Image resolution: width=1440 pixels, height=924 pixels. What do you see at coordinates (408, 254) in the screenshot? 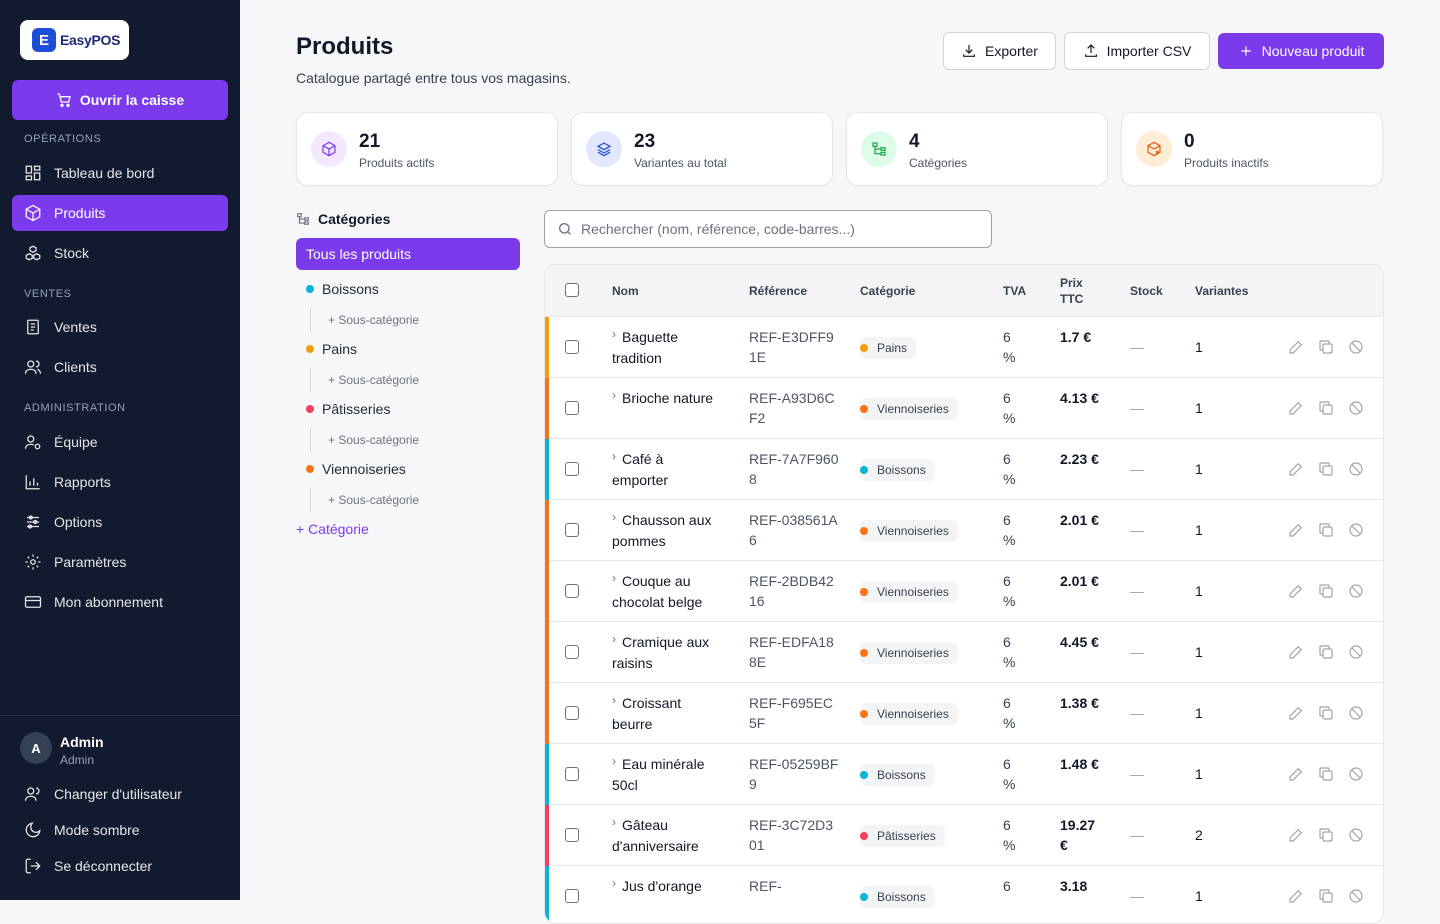
I see `category-all: Tous les produits` at bounding box center [408, 254].